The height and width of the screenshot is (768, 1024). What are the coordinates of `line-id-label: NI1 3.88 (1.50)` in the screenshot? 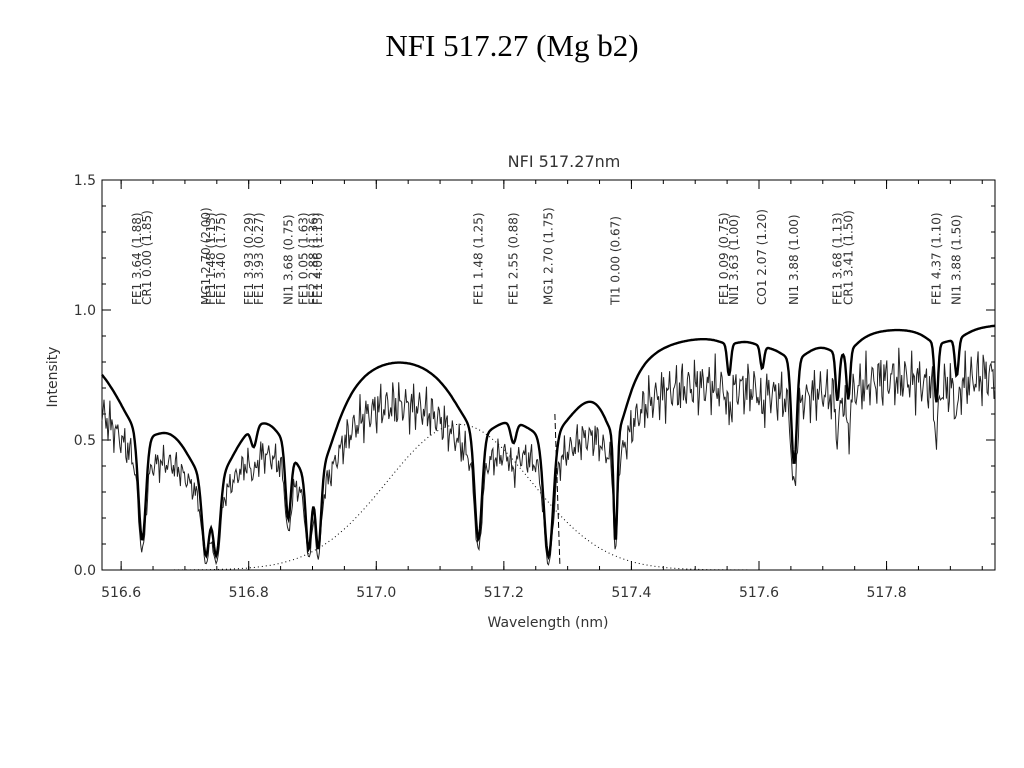 It's located at (957, 259).